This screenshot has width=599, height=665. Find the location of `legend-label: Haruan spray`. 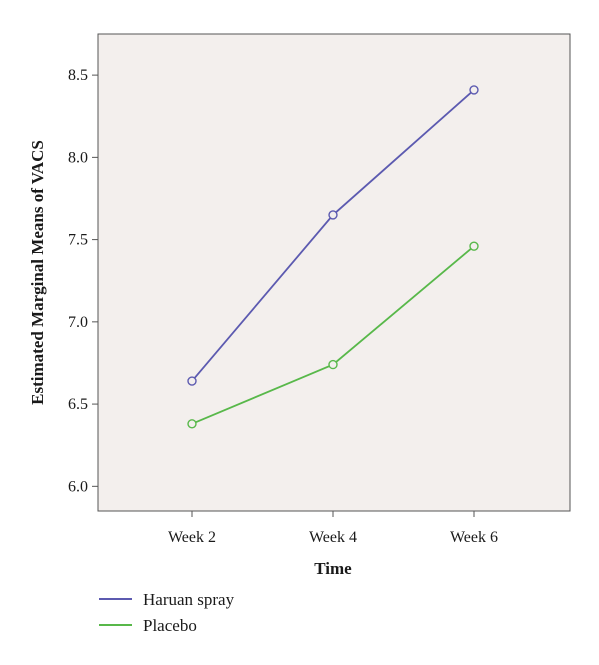

legend-label: Haruan spray is located at coordinates (189, 599).